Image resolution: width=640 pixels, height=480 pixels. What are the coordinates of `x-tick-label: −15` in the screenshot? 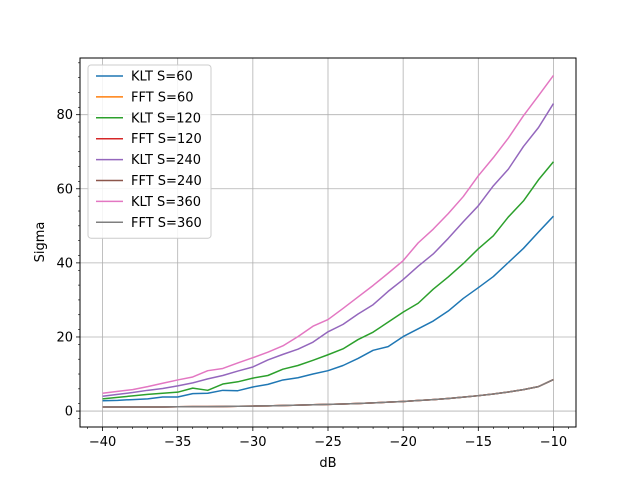 It's located at (478, 442).